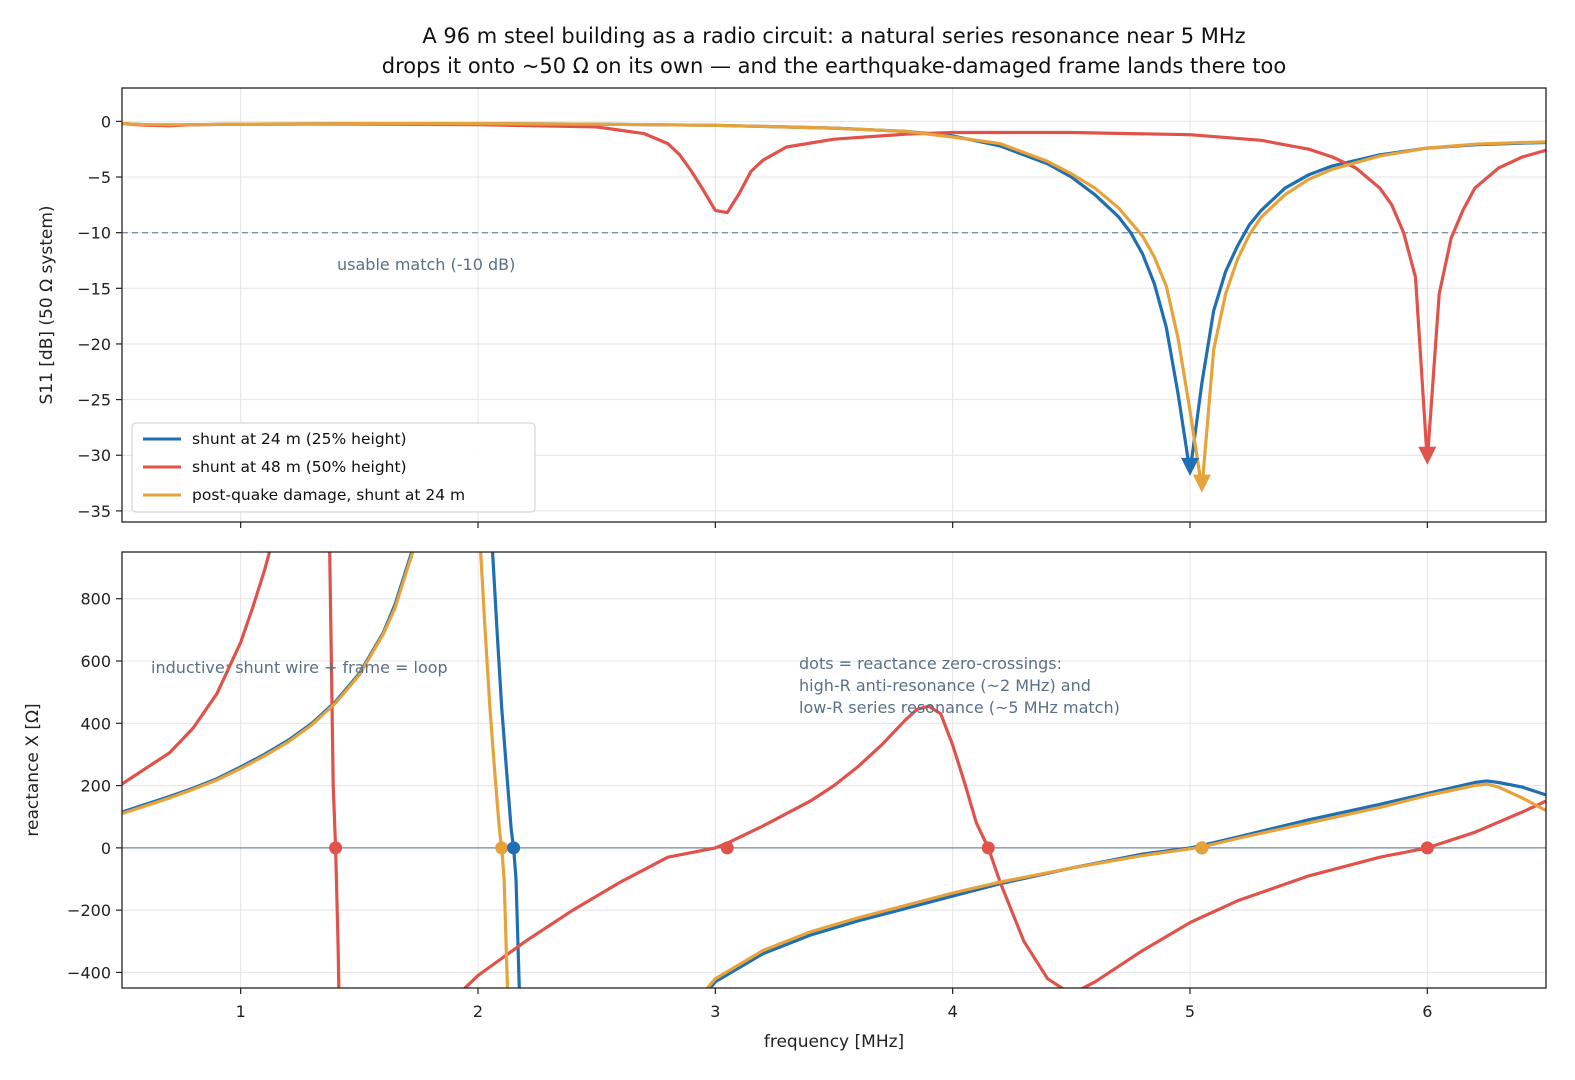  What do you see at coordinates (241, 1011) in the screenshot?
I see `x-tick-label: 1` at bounding box center [241, 1011].